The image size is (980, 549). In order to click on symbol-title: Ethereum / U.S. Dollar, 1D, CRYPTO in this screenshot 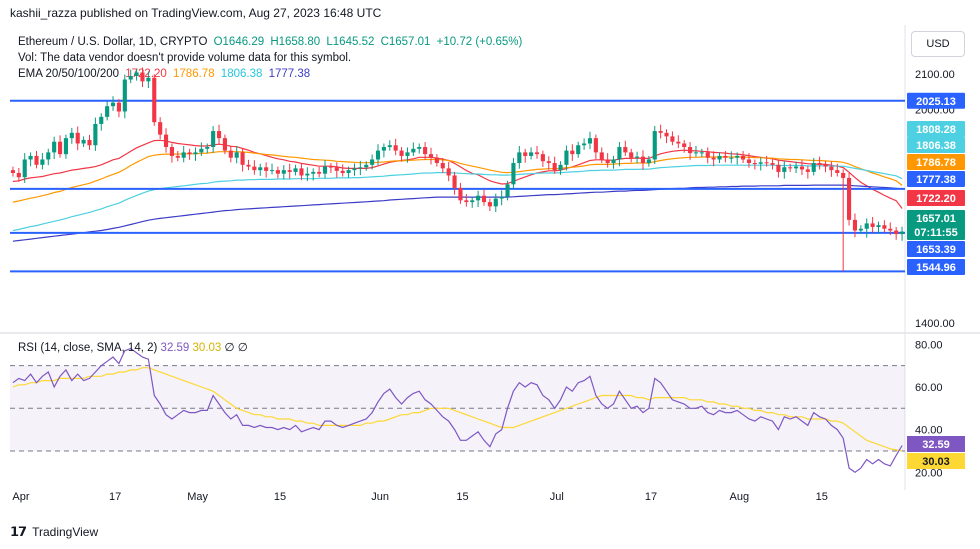, I will do `click(113, 42)`.